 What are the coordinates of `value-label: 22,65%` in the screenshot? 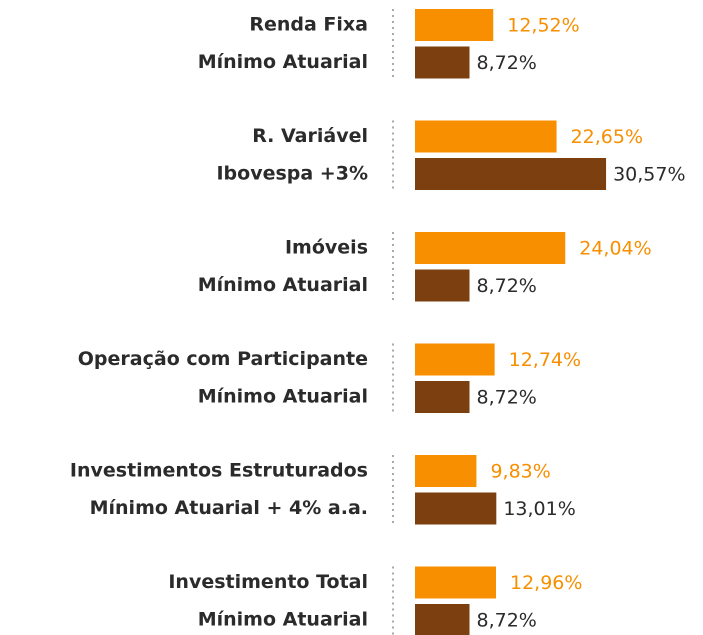 It's located at (607, 137).